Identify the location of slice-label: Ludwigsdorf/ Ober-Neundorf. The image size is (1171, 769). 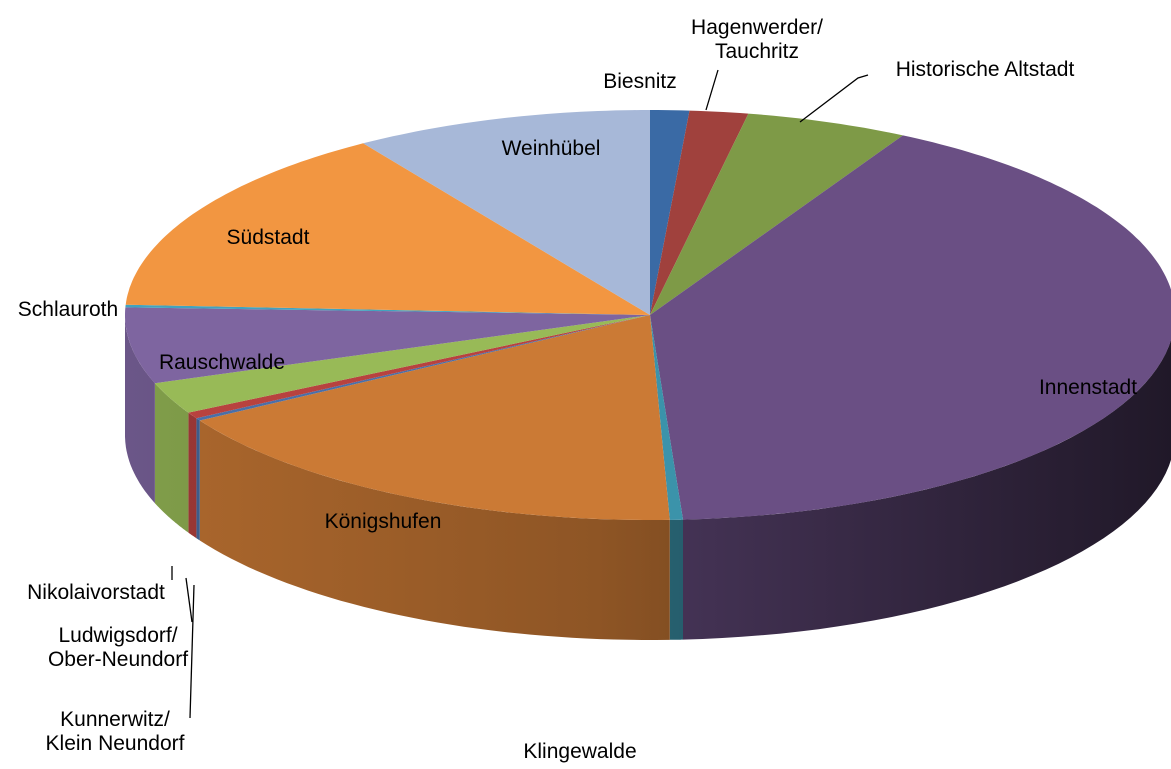
(118, 647).